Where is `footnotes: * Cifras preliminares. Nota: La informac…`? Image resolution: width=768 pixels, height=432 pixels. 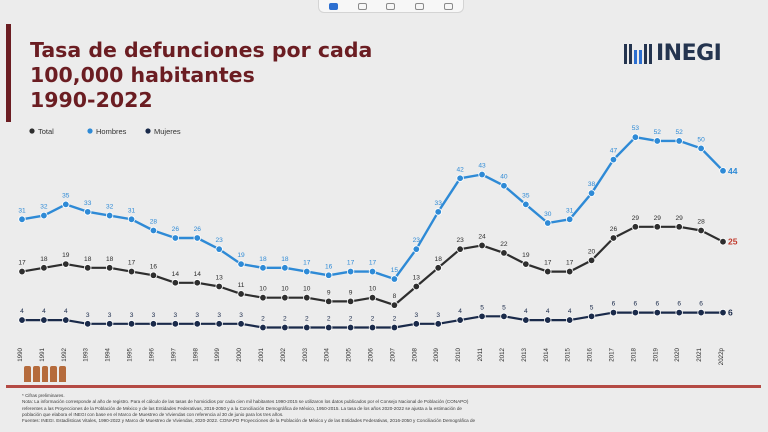
footnotes: * Cifras preliminares. Nota: La informac… is located at coordinates (382, 408).